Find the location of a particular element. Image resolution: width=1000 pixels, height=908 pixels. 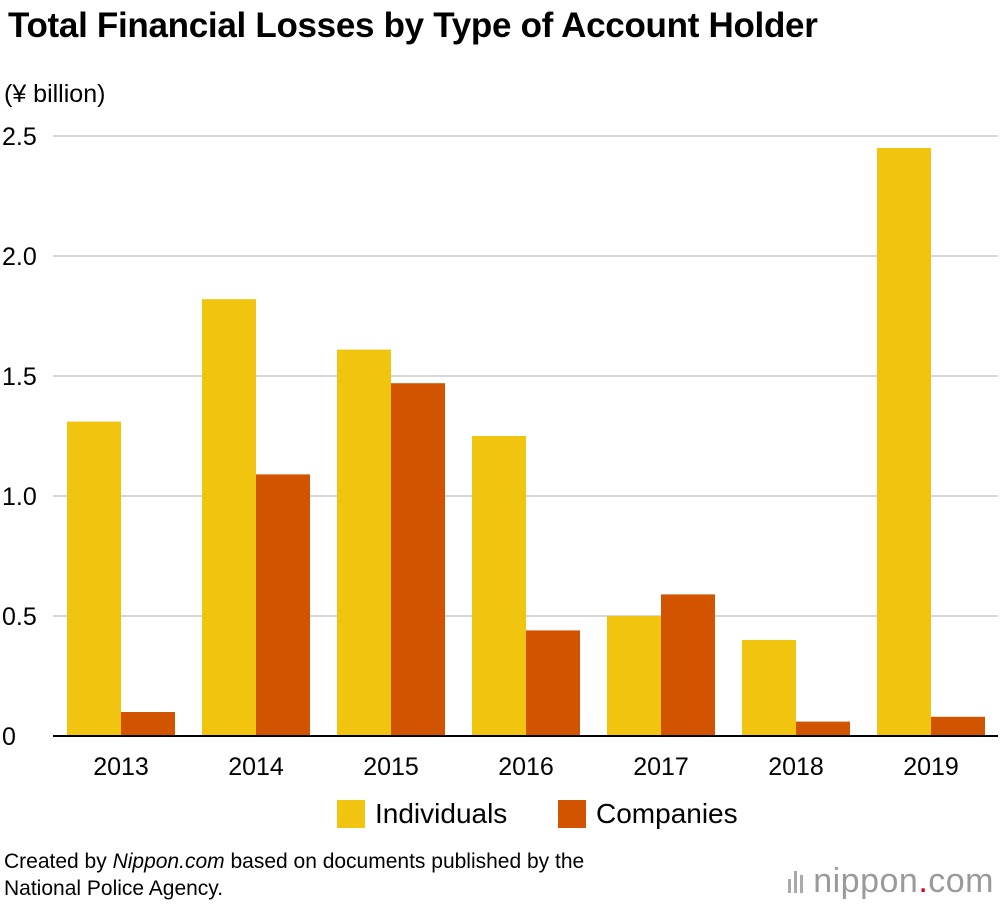

x-tick-label: 2016 is located at coordinates (526, 767).